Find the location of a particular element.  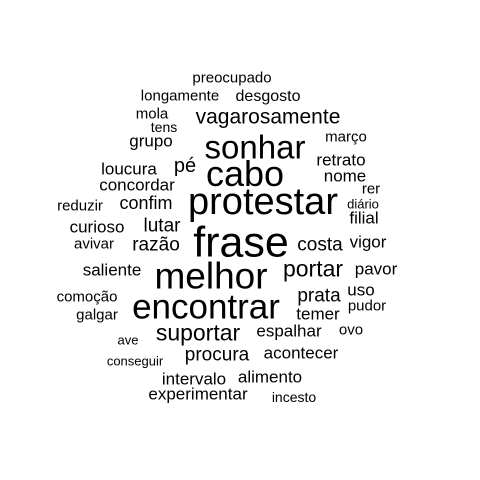

word-costa: costa is located at coordinates (320, 245).